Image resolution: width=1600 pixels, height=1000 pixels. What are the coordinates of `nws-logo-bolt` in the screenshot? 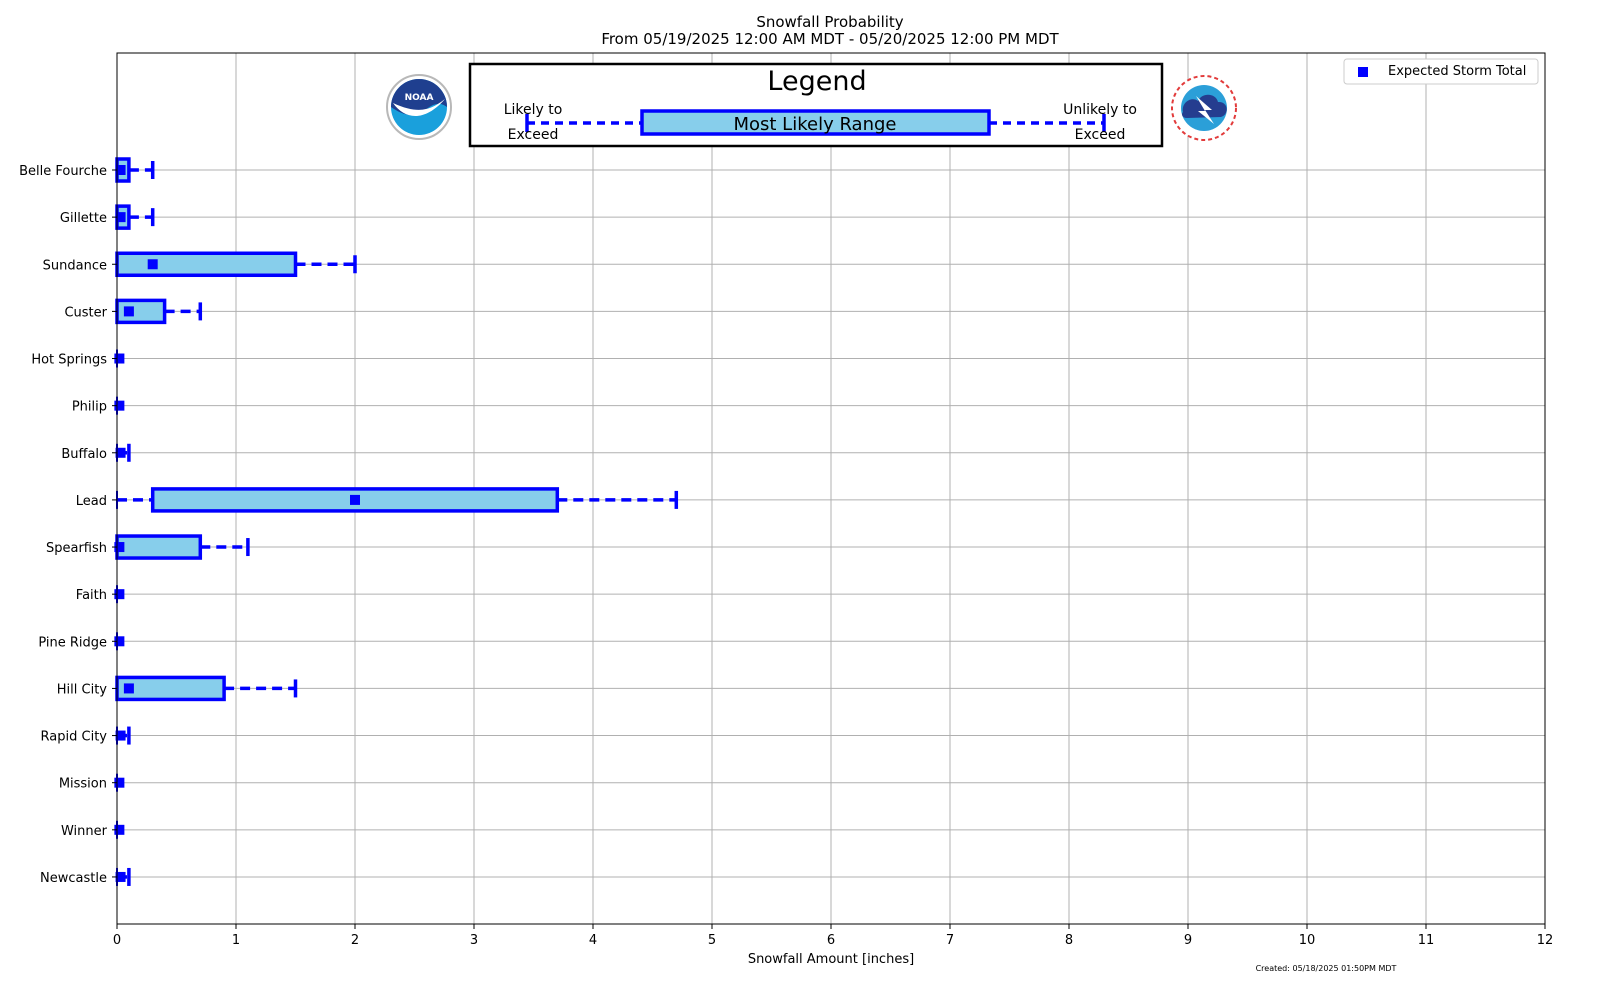 It's located at (1205, 110).